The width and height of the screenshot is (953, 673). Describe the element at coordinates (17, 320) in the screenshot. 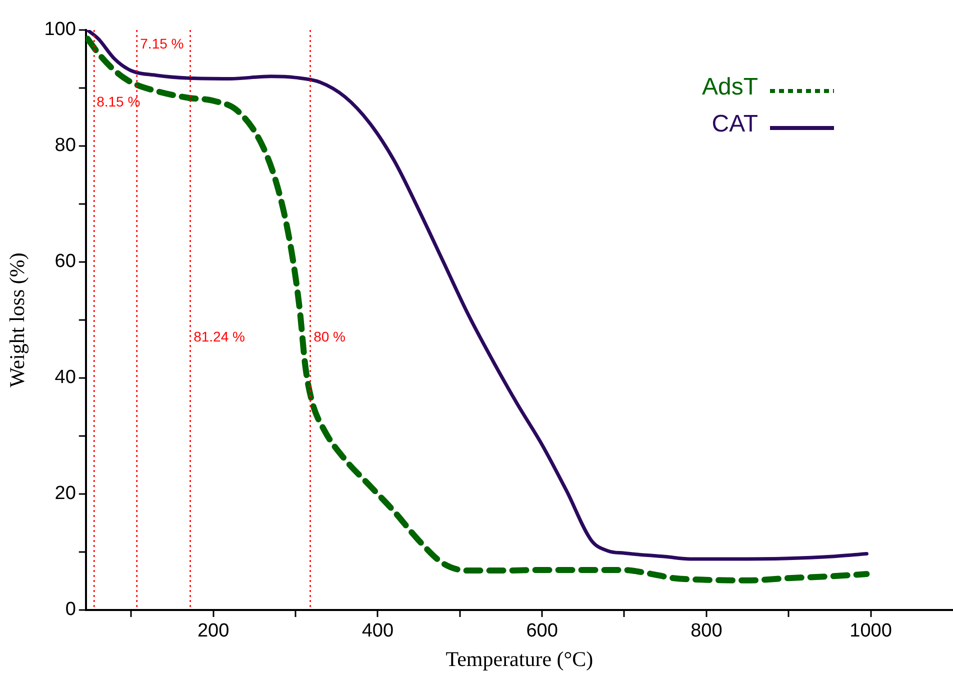

I see `y-axis-title: Weight loss (%)` at that location.